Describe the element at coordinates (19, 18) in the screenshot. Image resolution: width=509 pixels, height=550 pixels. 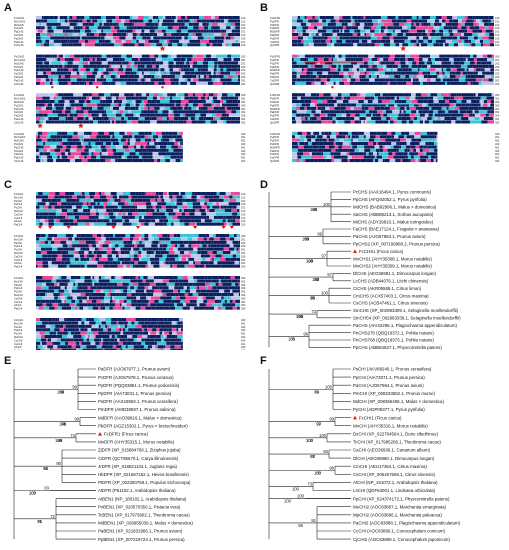
I see `sequence-name: FcCHS1` at that location.